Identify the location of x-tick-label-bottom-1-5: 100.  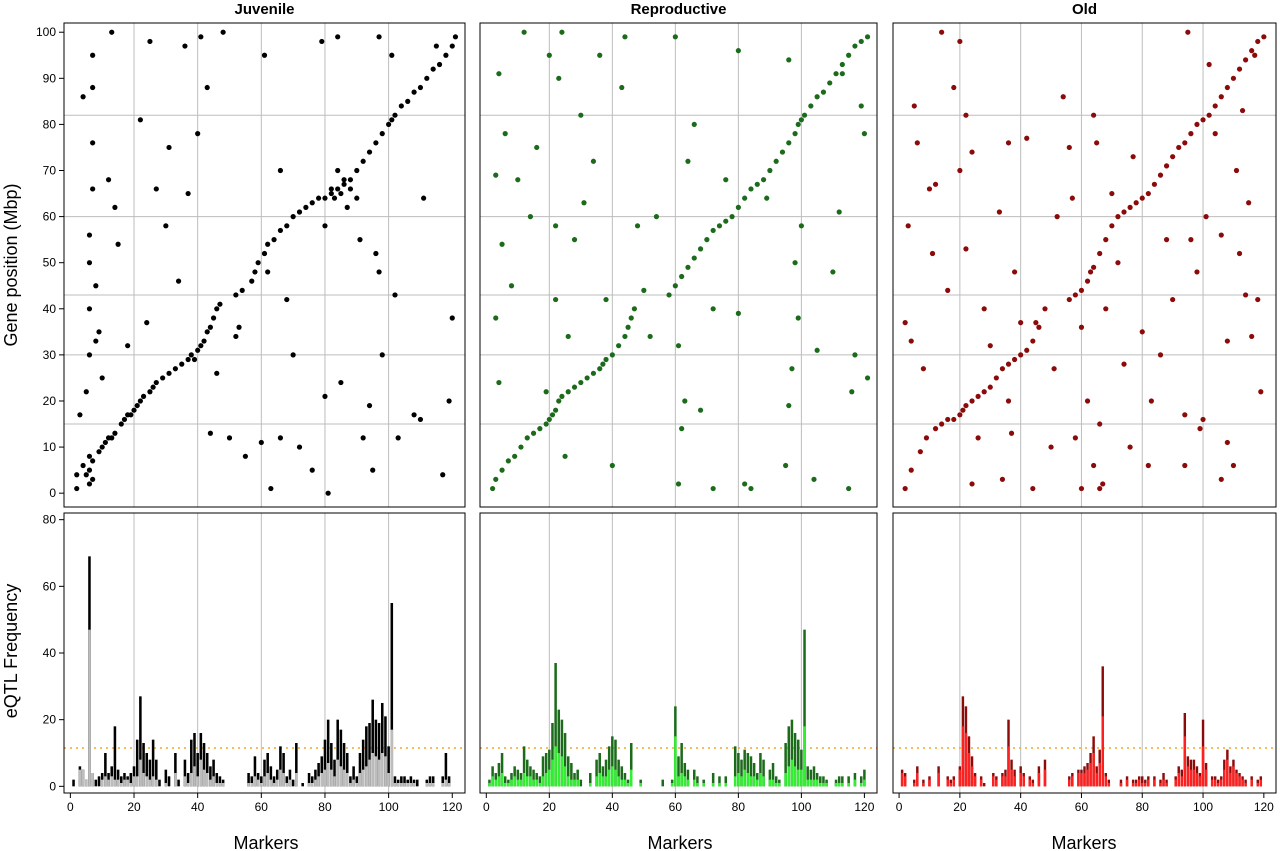
(801, 807).